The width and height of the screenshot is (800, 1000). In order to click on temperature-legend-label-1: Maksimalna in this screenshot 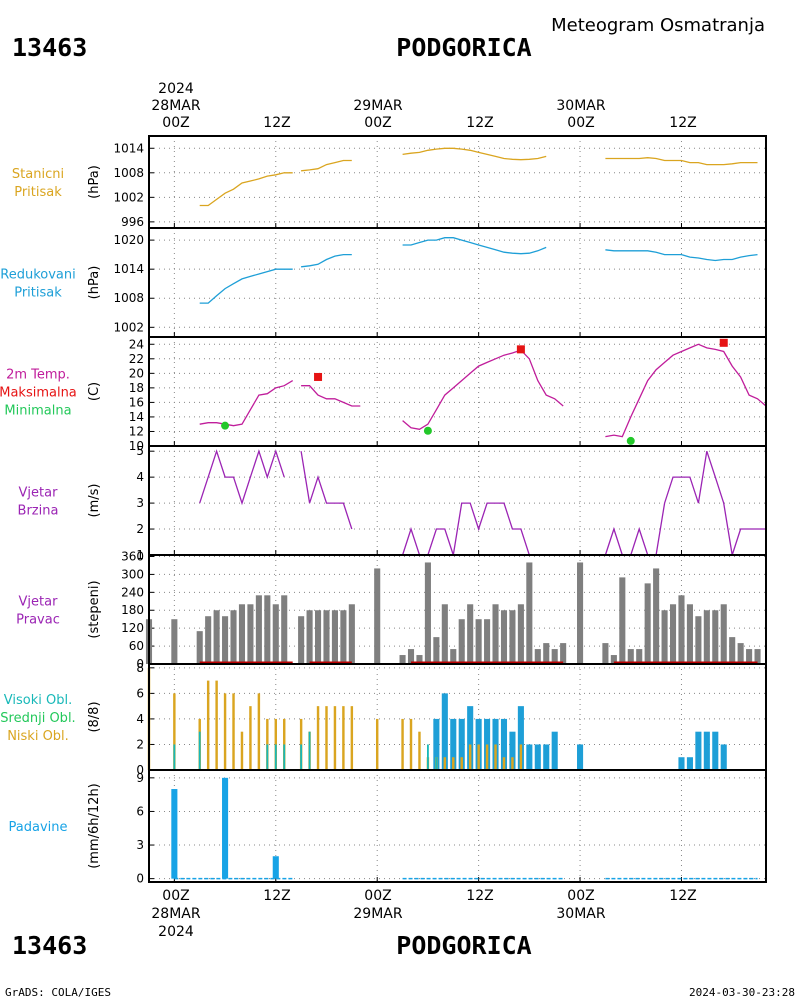, I will do `click(38, 393)`.